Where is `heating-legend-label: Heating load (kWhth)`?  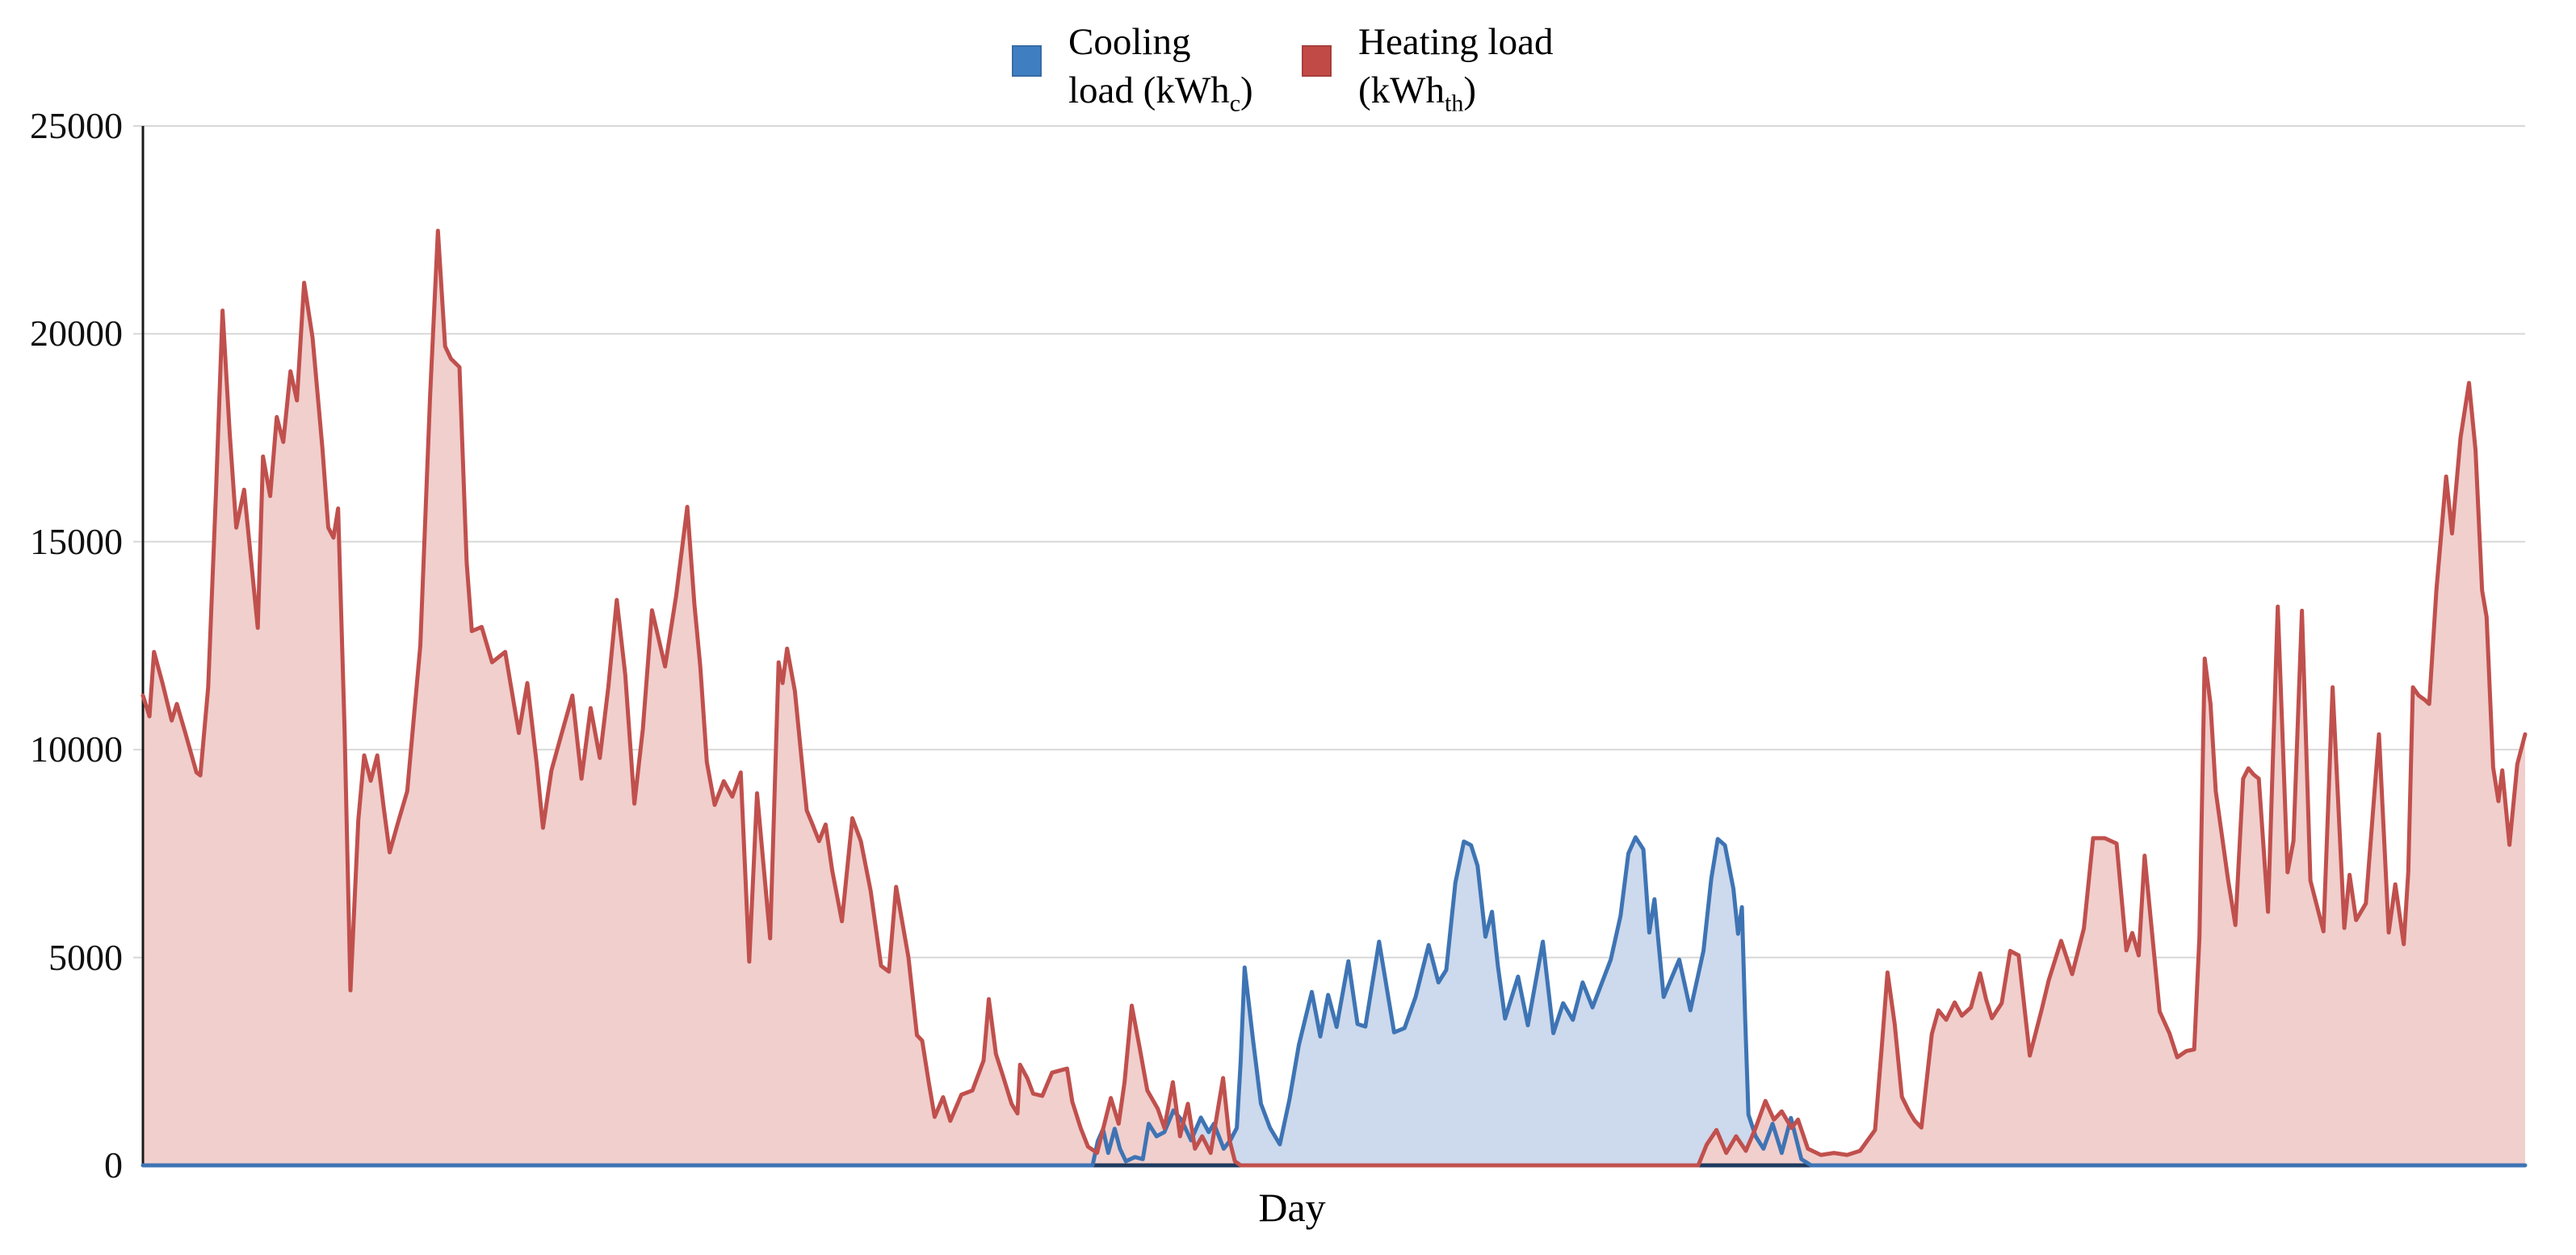 heating-legend-label: Heating load (kWhth) is located at coordinates (1456, 69).